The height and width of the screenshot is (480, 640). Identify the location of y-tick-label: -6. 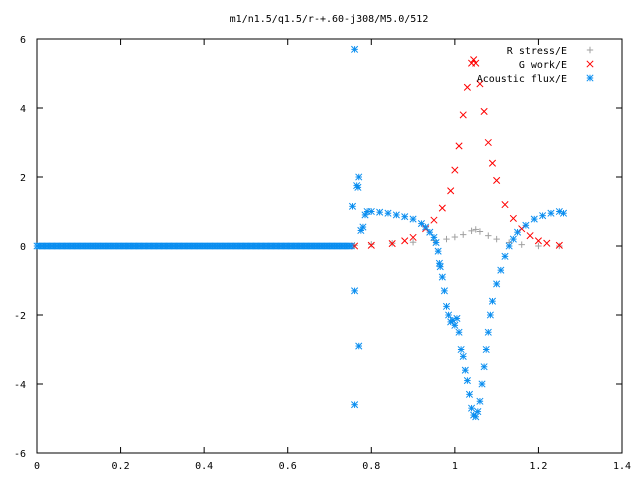
(20, 454).